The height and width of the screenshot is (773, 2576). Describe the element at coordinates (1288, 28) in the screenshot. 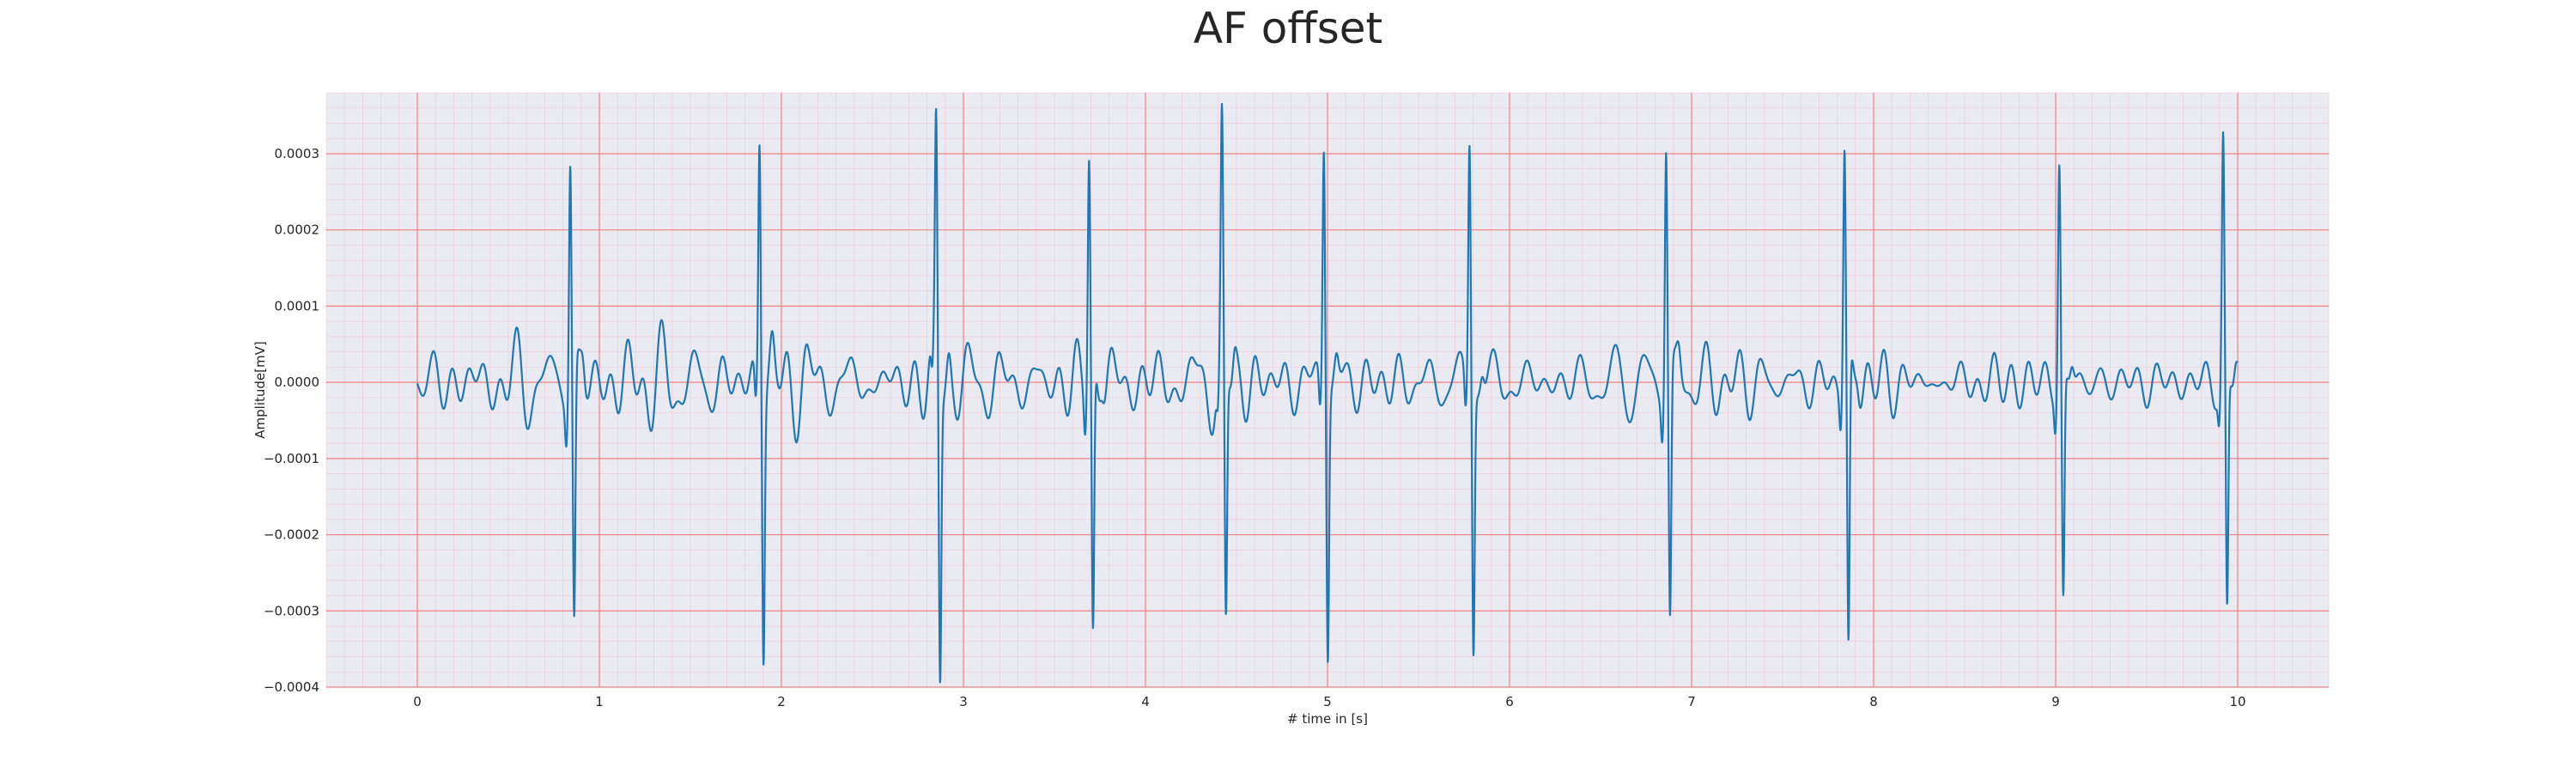

I see `chart-title: AF offset` at that location.